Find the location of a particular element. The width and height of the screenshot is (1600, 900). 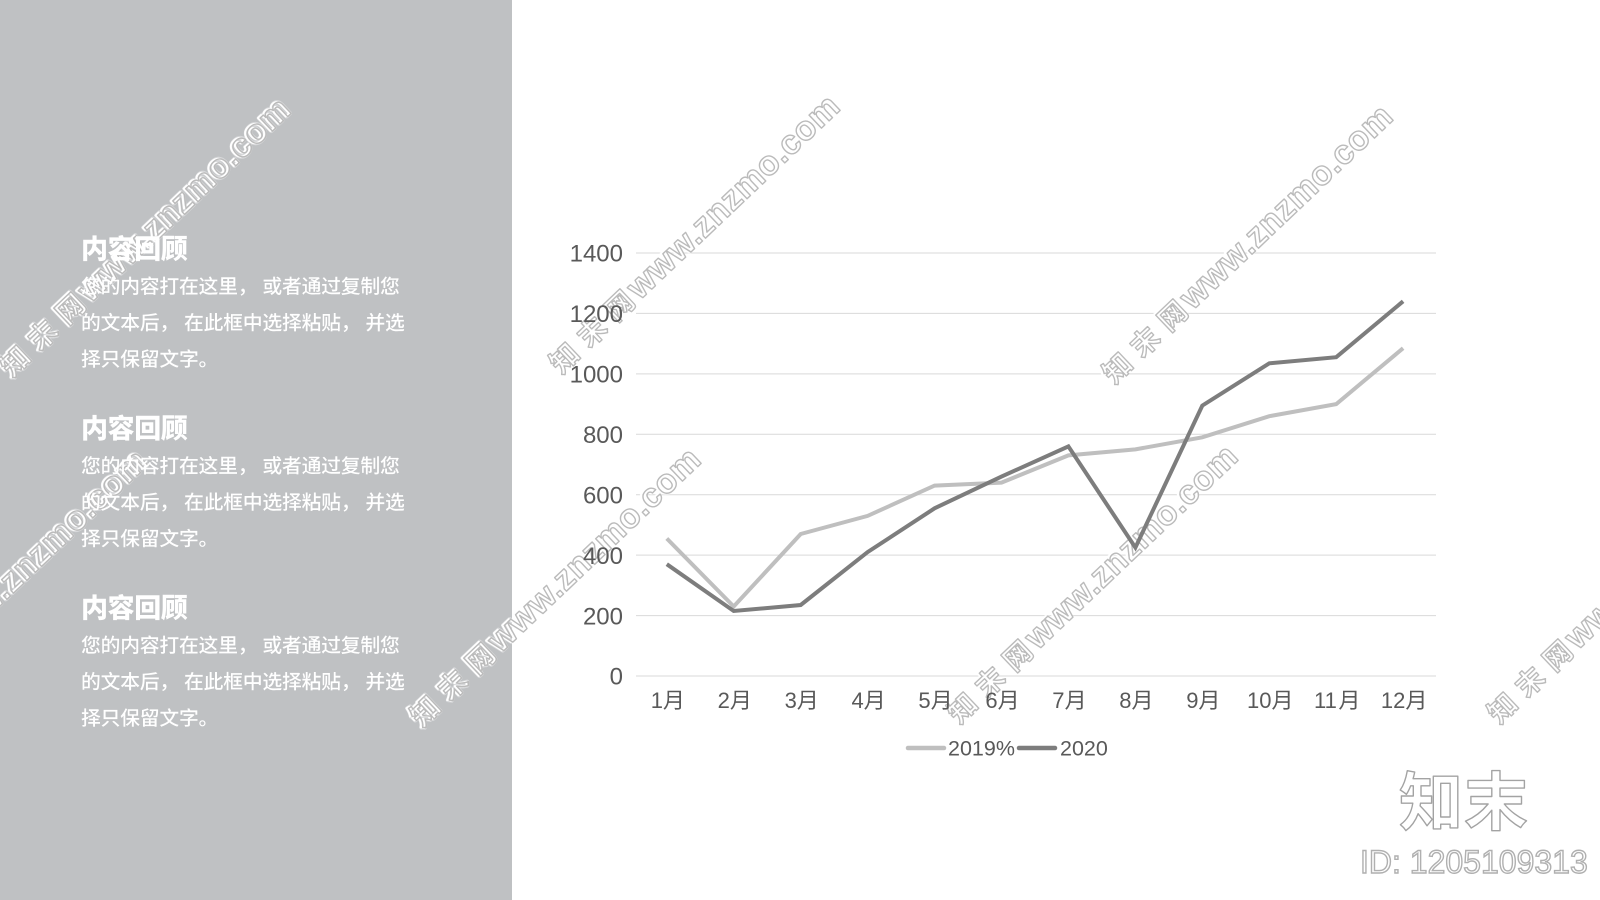

svg-text: 200 is located at coordinates (603, 616).